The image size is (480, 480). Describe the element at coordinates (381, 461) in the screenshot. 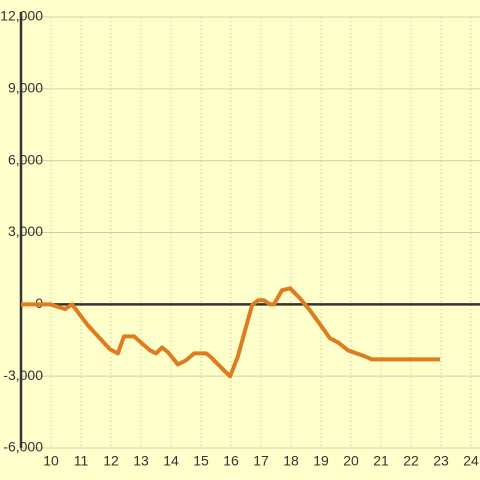

I see `x-tick-label: 21` at that location.